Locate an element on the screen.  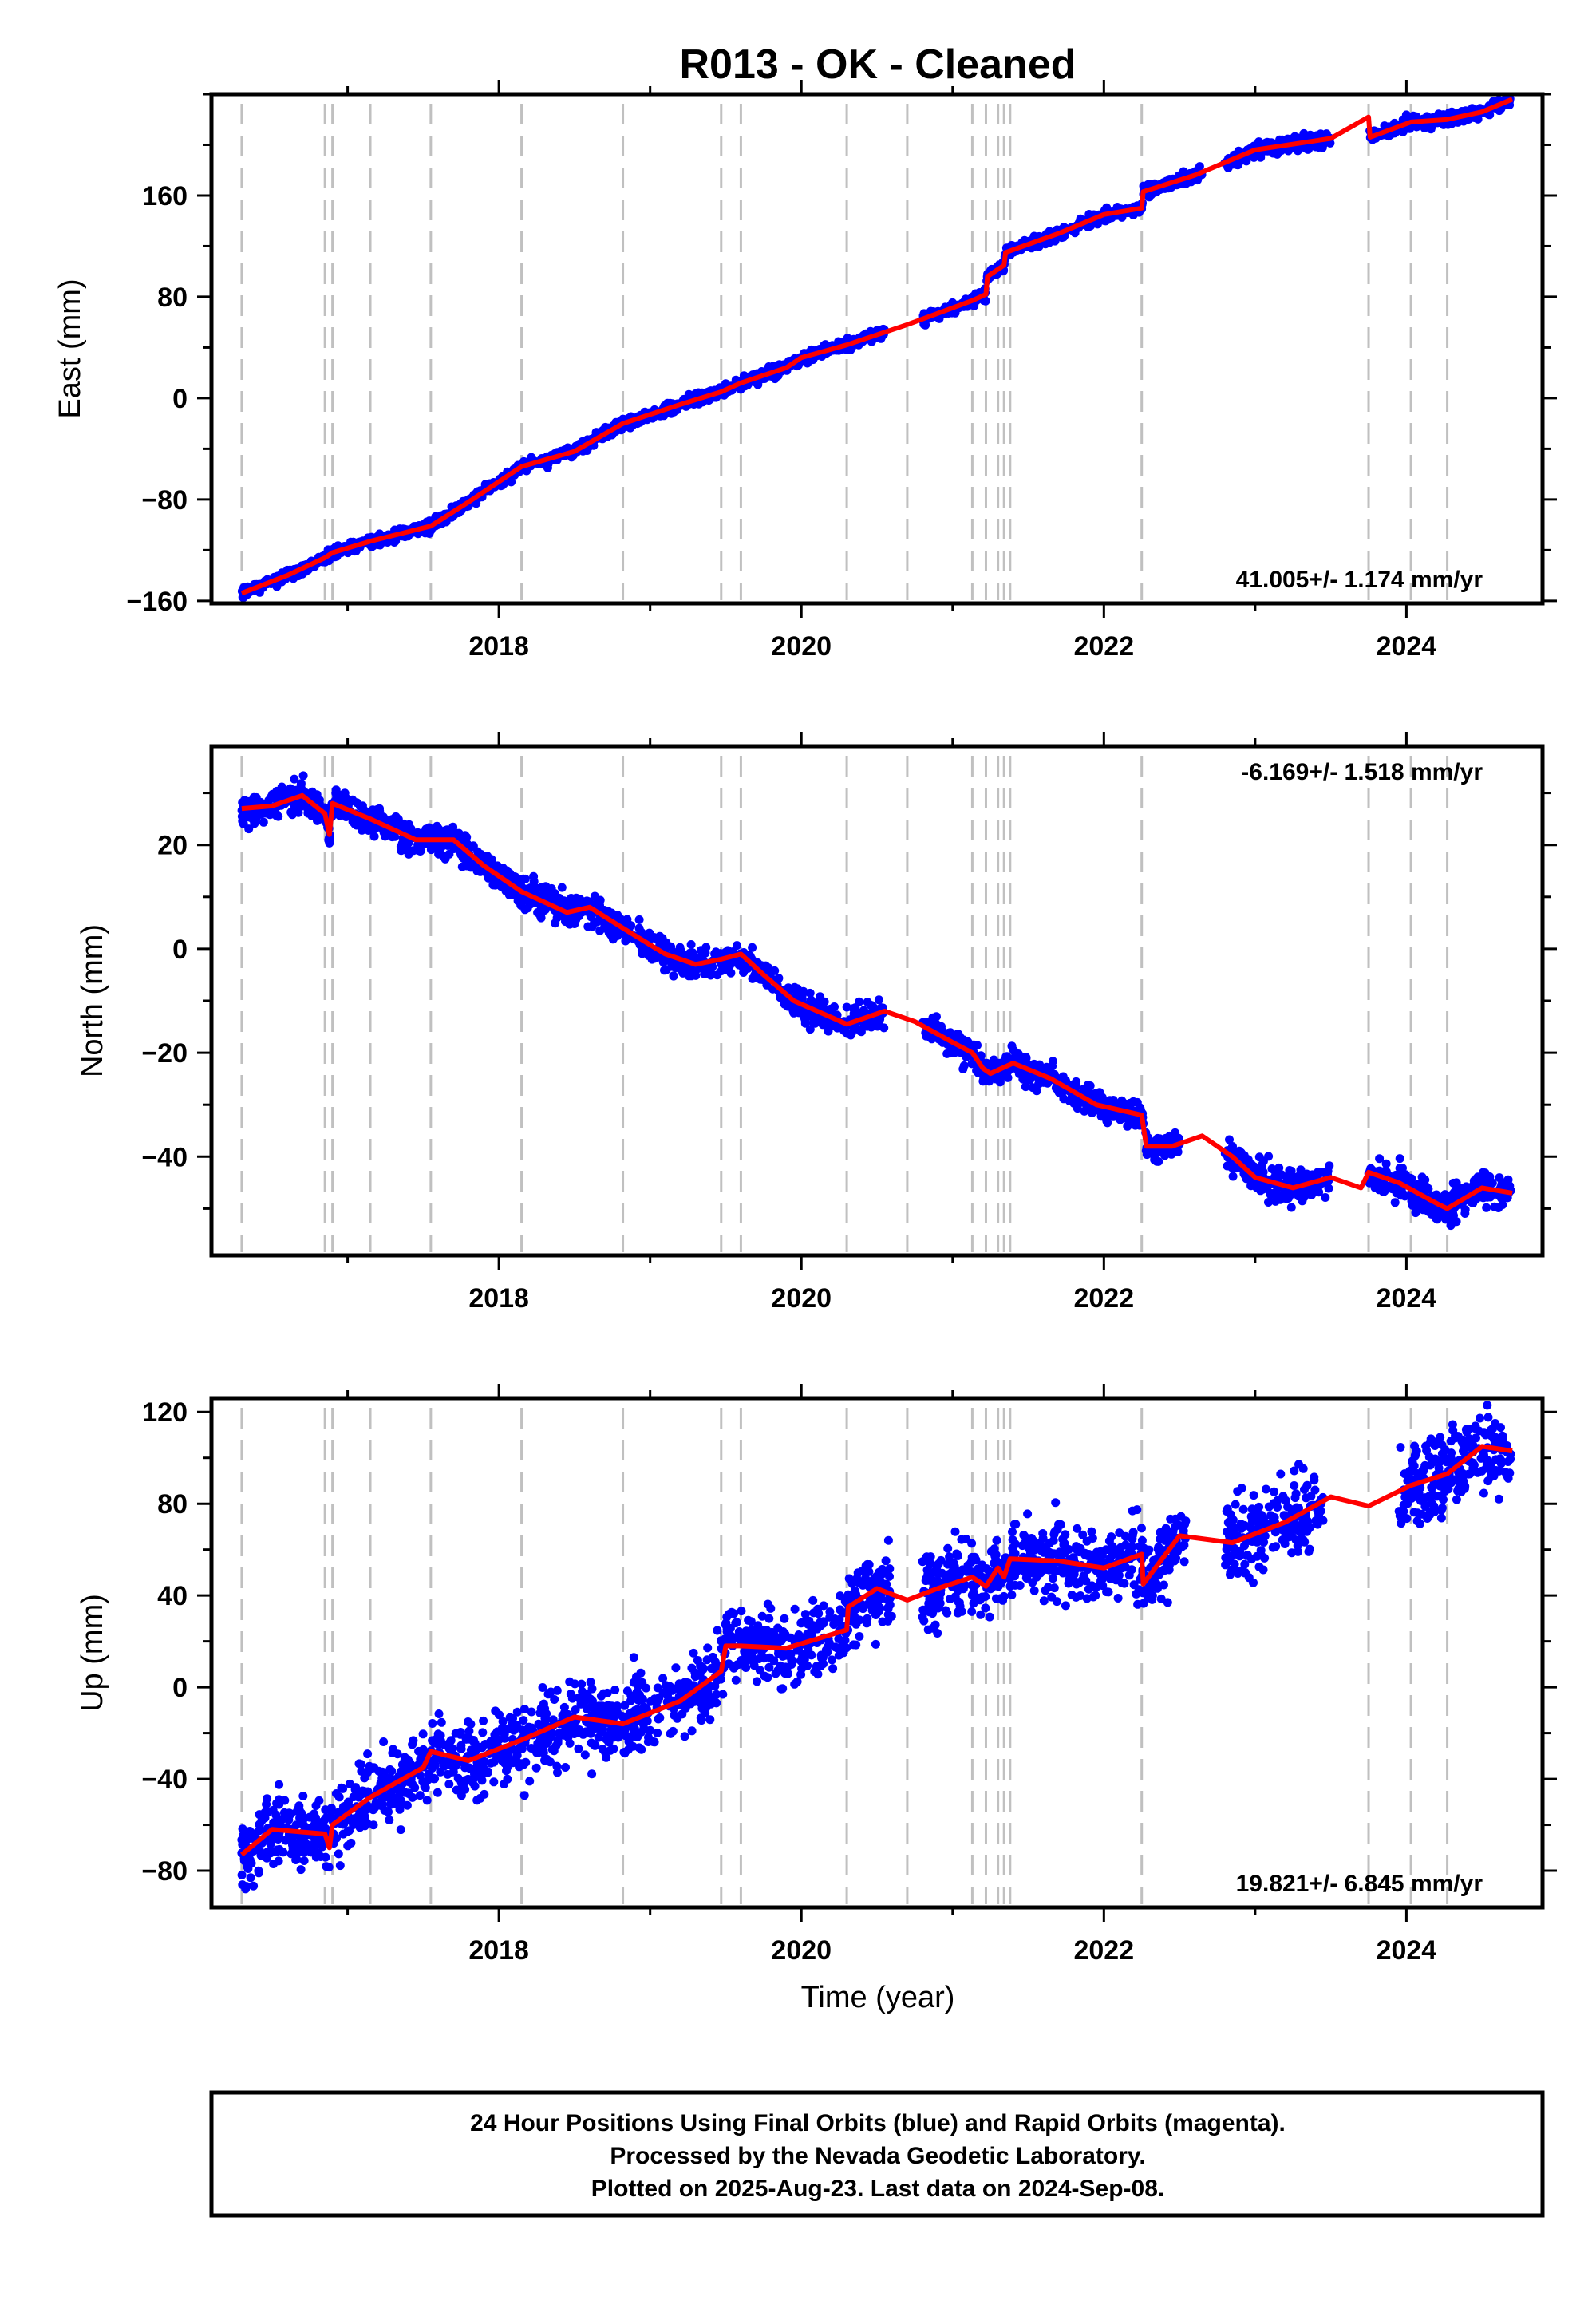
figure-title: R013 - OK - Cleaned is located at coordinates (878, 64).